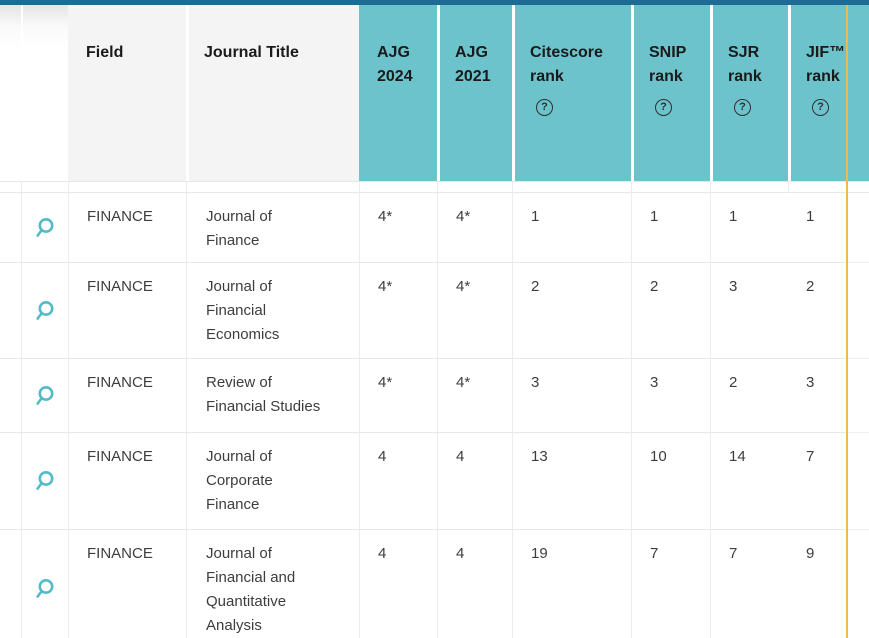 The height and width of the screenshot is (638, 869). I want to click on ajg-2024-cell: 4, so click(398, 481).